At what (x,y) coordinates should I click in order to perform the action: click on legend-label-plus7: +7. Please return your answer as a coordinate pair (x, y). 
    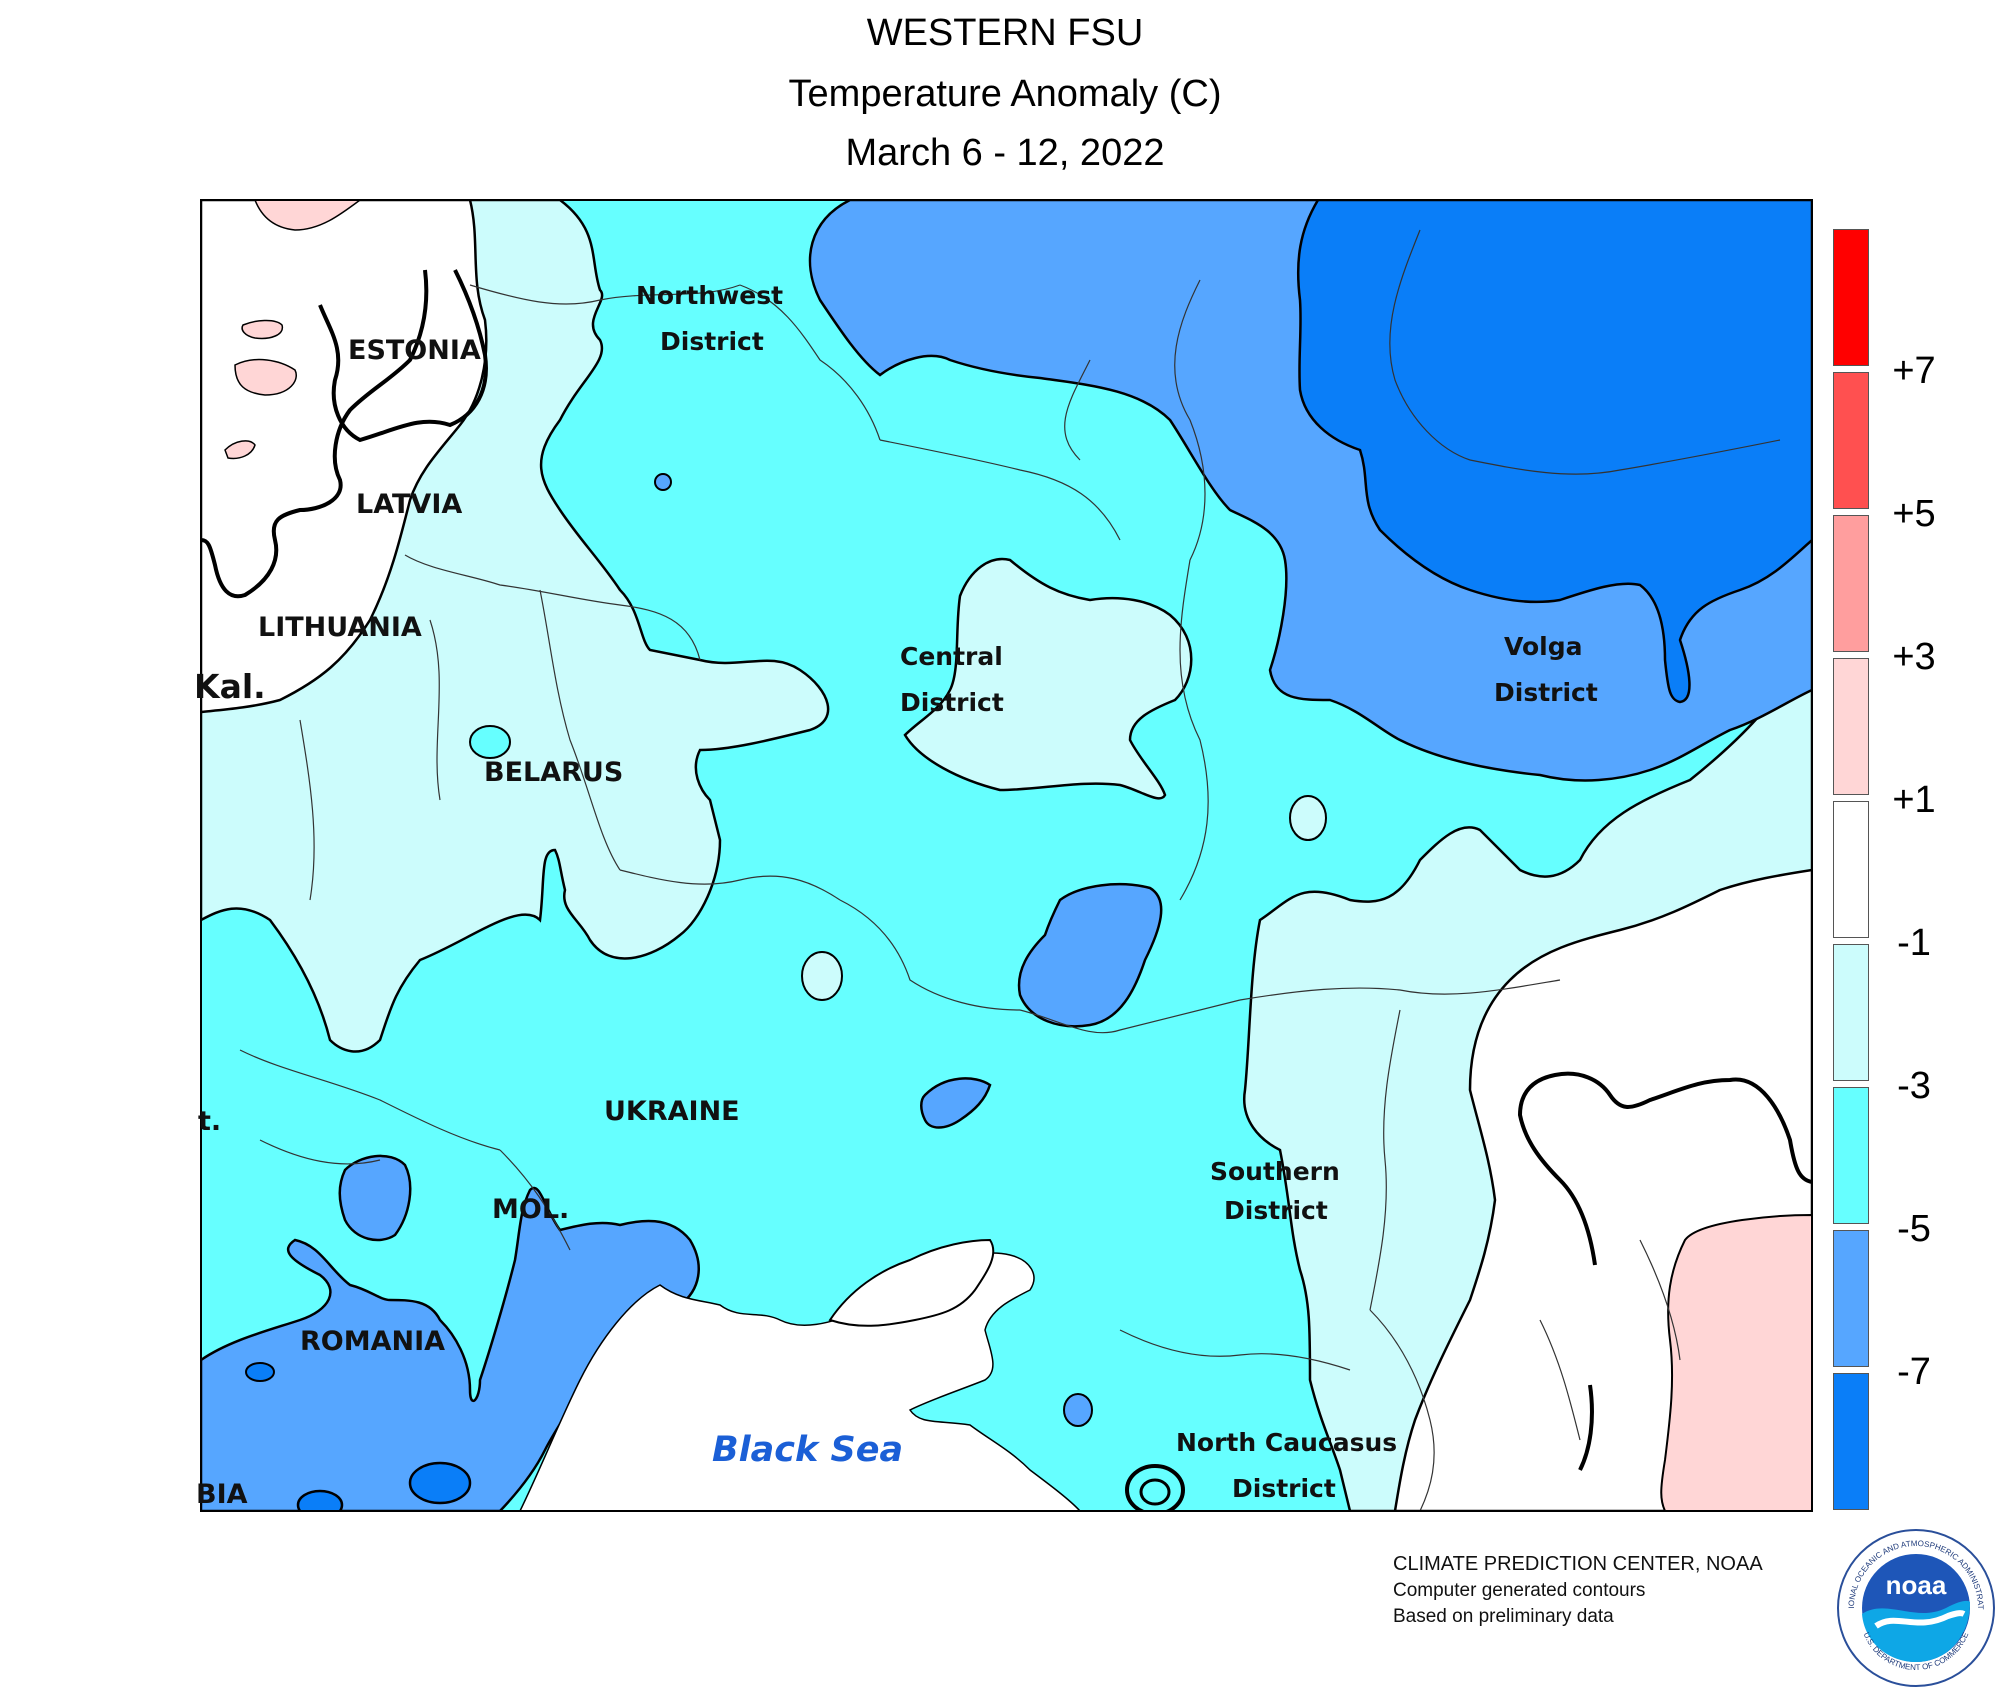
    Looking at the image, I should click on (1914, 371).